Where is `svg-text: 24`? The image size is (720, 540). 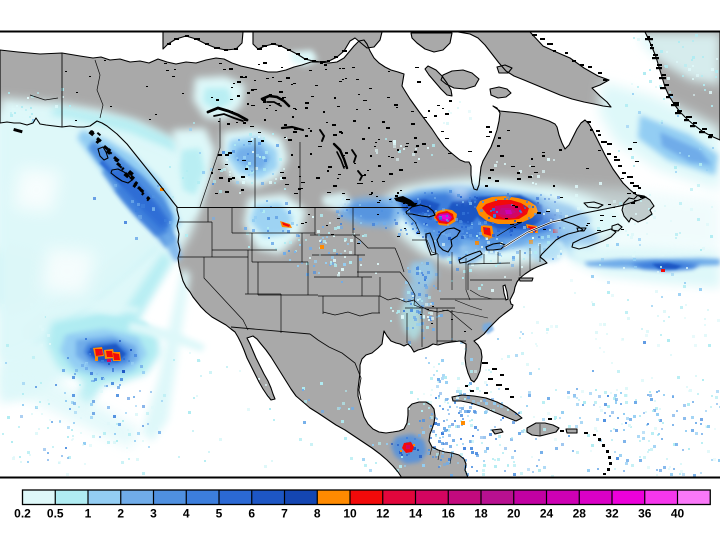
svg-text: 24 is located at coordinates (547, 514).